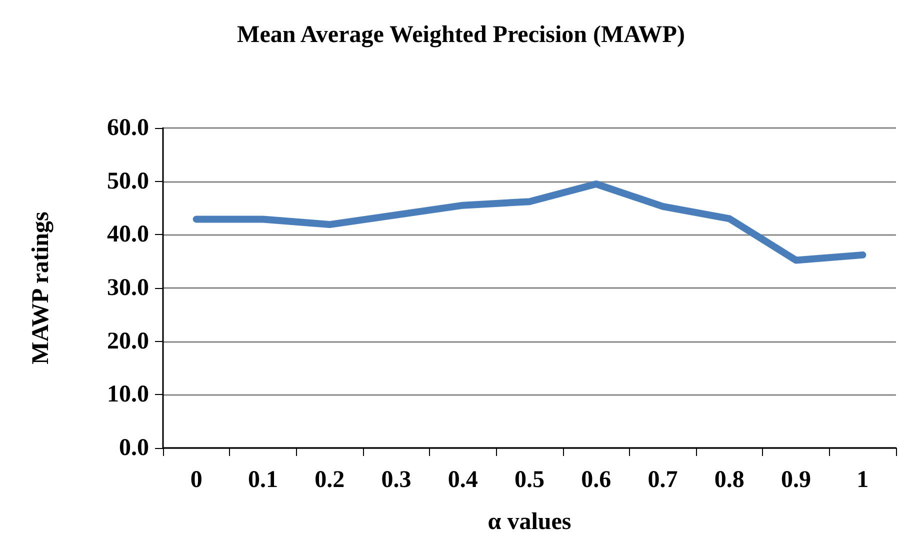  Describe the element at coordinates (128, 235) in the screenshot. I see `y-tick-label: 40.0` at that location.